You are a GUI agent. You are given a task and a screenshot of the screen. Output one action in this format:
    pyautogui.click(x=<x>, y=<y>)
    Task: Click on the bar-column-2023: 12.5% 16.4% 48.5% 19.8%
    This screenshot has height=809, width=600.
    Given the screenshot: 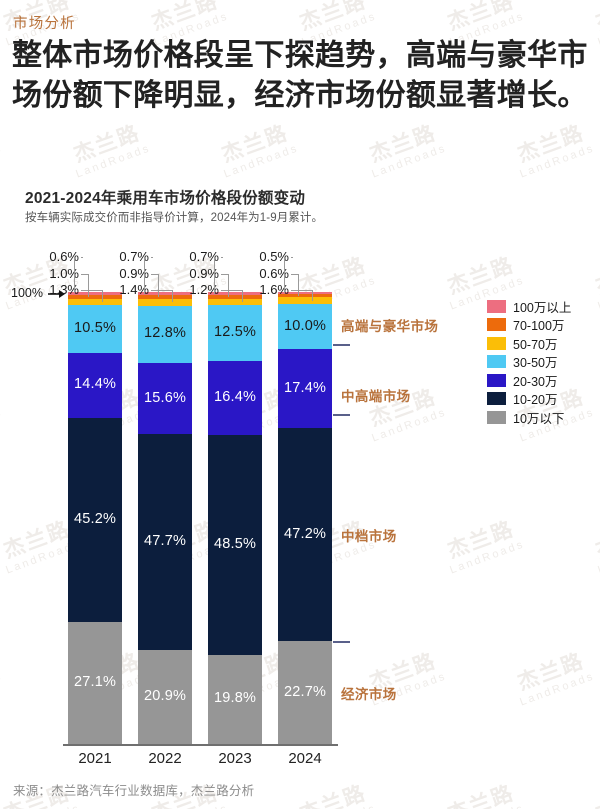 What is the action you would take?
    pyautogui.click(x=235, y=518)
    